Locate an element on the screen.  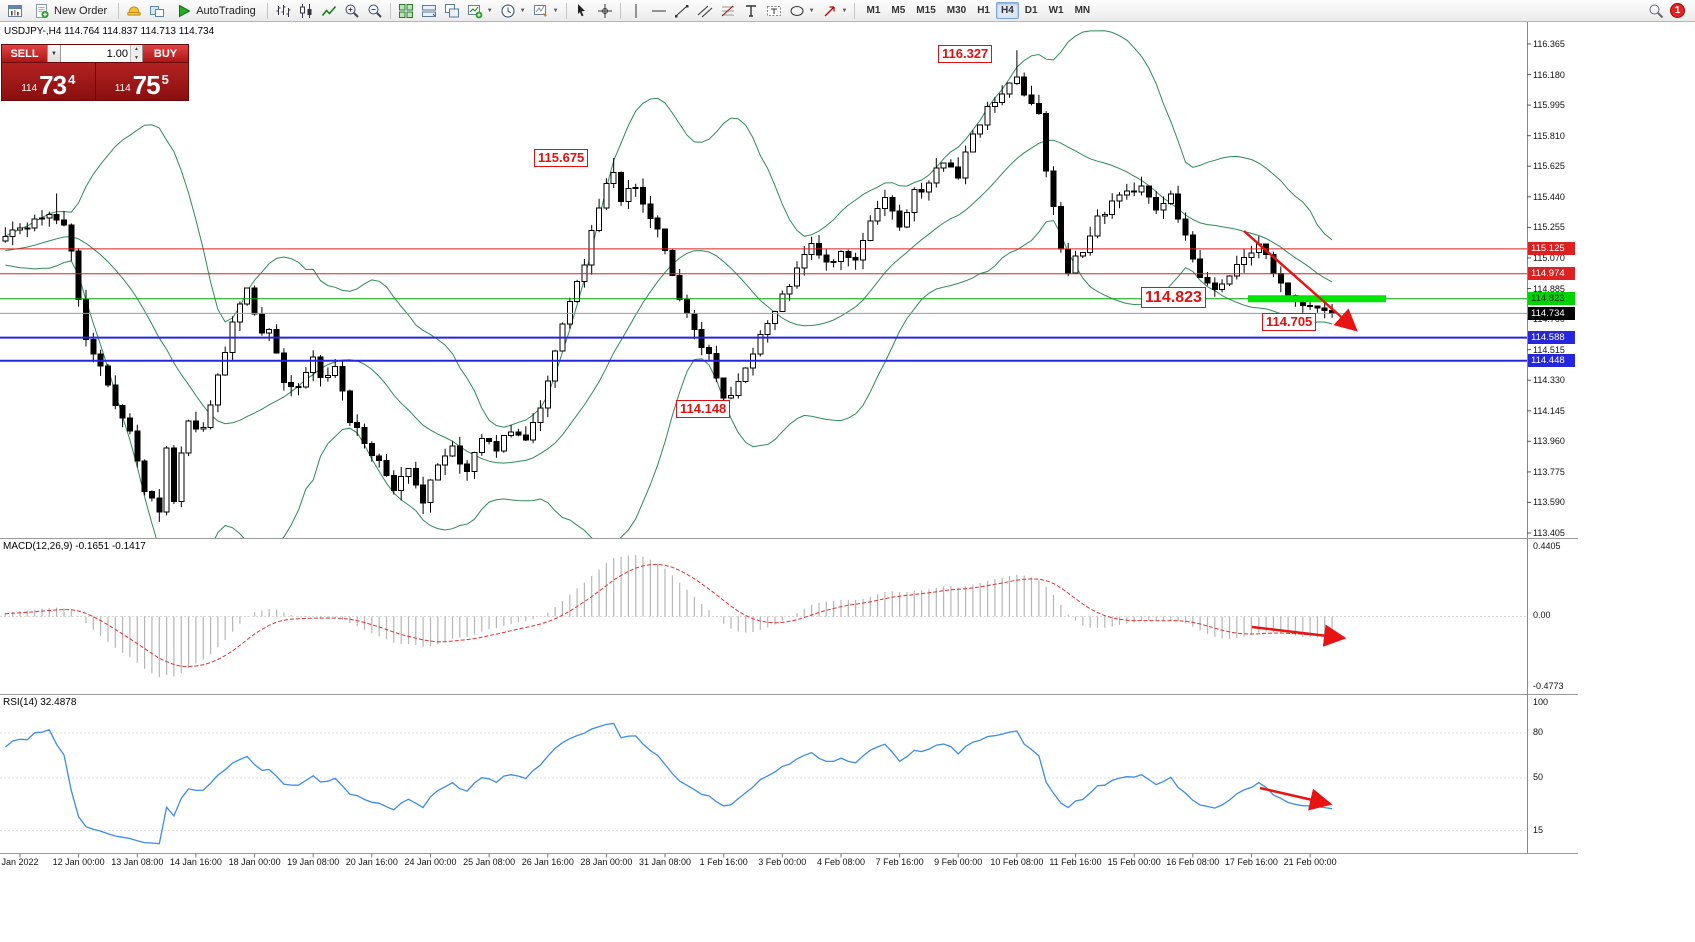
channel-tool-button is located at coordinates (705, 10).